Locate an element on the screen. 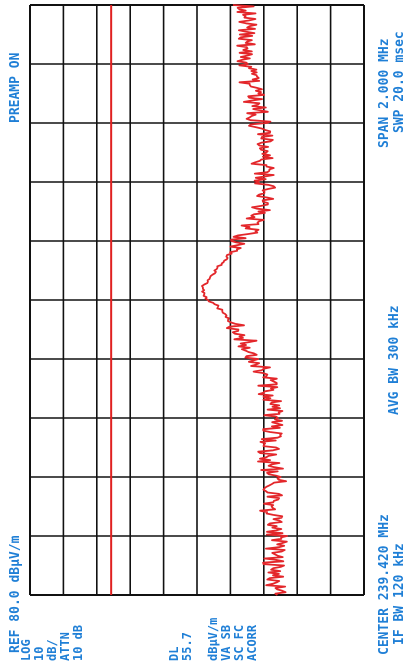 Image resolution: width=417 pixels, height=663 pixels. sweep-readout: SWP 20.0 msec is located at coordinates (399, 82).